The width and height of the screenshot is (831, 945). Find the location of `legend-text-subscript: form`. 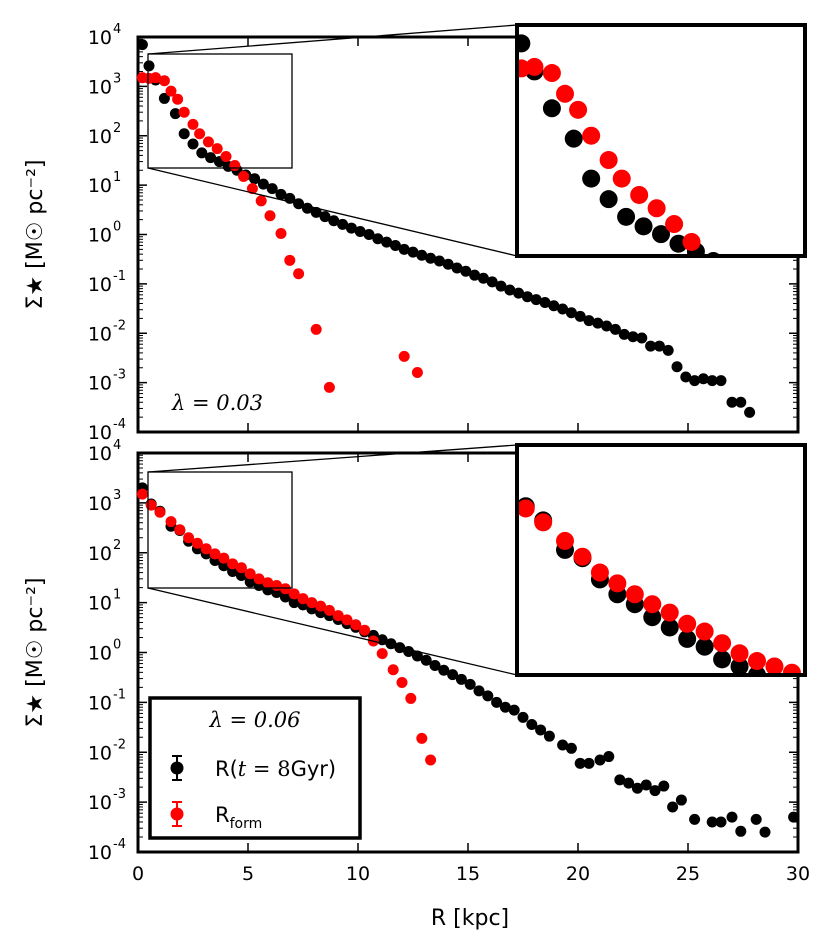

legend-text-subscript: form is located at coordinates (246, 824).